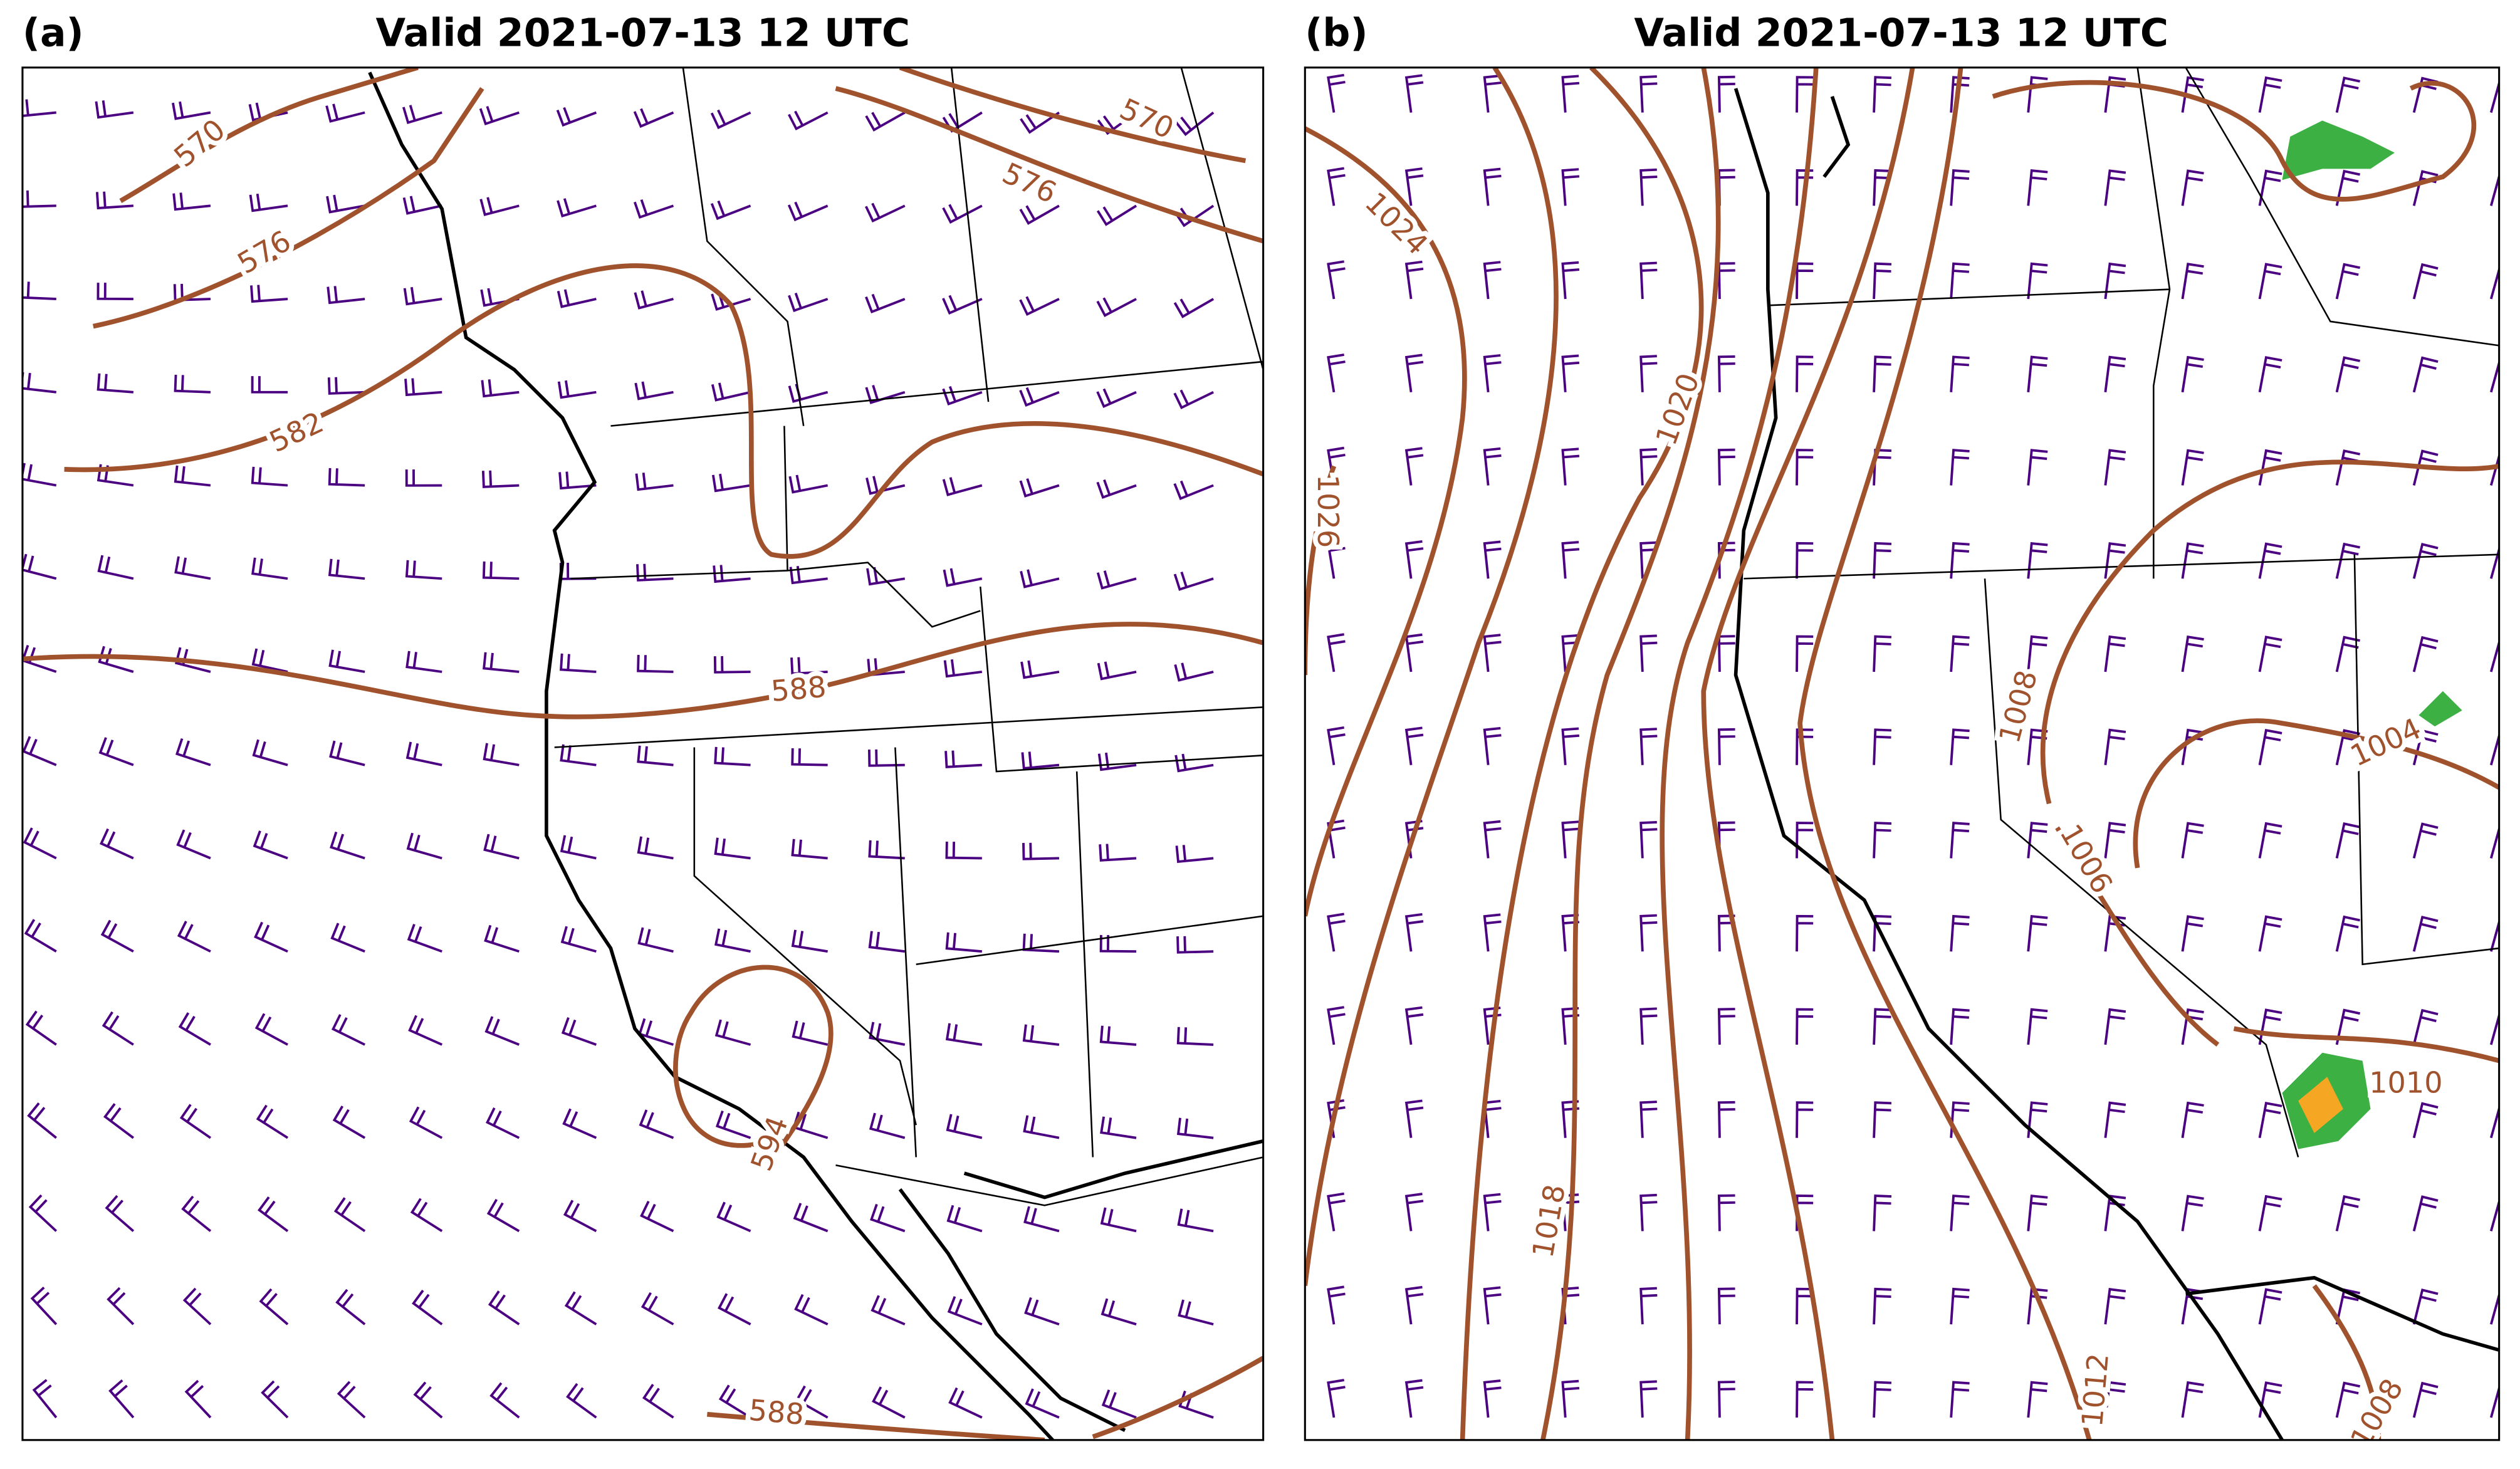 The image size is (2520, 1469). What do you see at coordinates (2342, 1313) in the screenshot?
I see `border` at bounding box center [2342, 1313].